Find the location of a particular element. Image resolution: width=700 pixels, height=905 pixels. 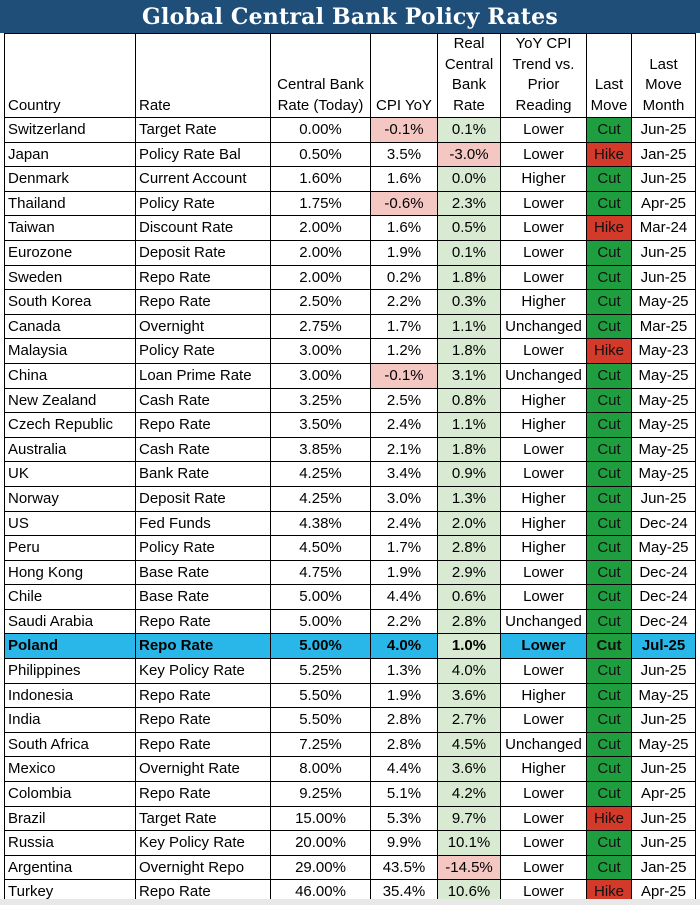

central-bank-rate-cell: 2.00% is located at coordinates (320, 252).